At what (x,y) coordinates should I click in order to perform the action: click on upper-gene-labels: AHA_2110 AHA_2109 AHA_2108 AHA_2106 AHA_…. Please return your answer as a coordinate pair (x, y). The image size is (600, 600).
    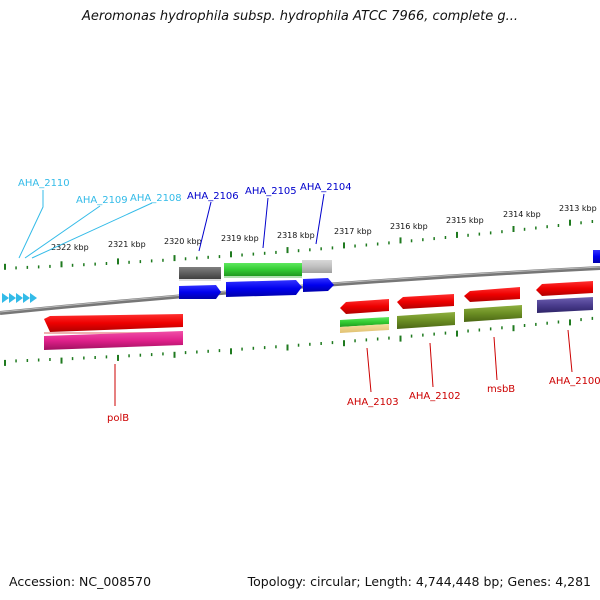
    Looking at the image, I should click on (185, 192).